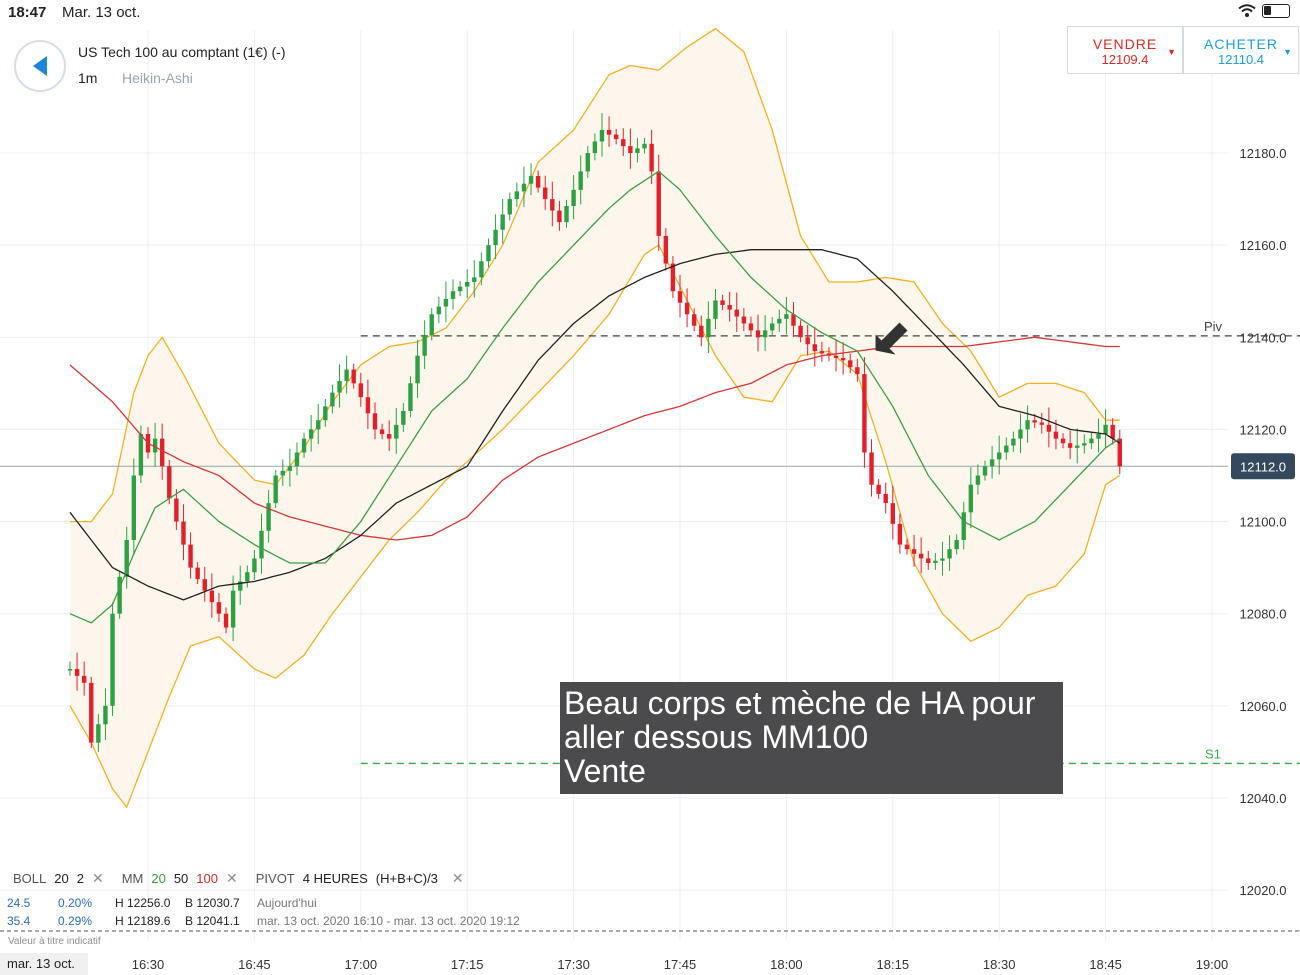 The height and width of the screenshot is (975, 1300). I want to click on remove-boll-icon: ✕, so click(97, 877).